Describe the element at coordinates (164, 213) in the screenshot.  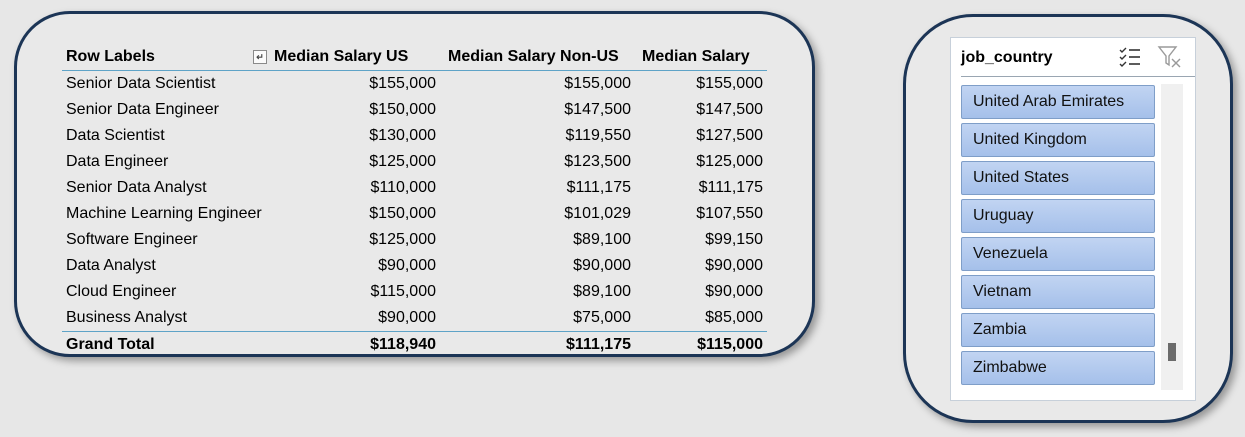
I see `row-label: Machine Learning Engineer` at that location.